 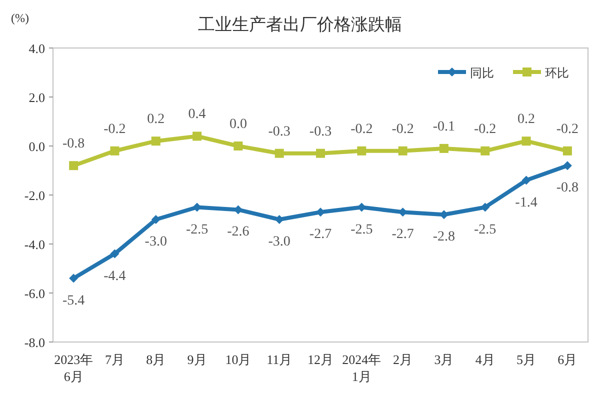 I want to click on x-tick-label: 4月, so click(x=485, y=359).